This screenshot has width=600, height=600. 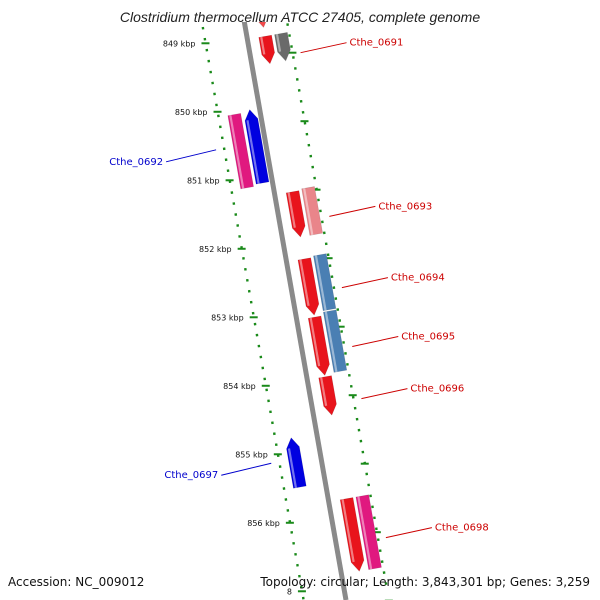 I want to click on gene-label-Cthe_0692: Cthe_0692, so click(x=136, y=162).